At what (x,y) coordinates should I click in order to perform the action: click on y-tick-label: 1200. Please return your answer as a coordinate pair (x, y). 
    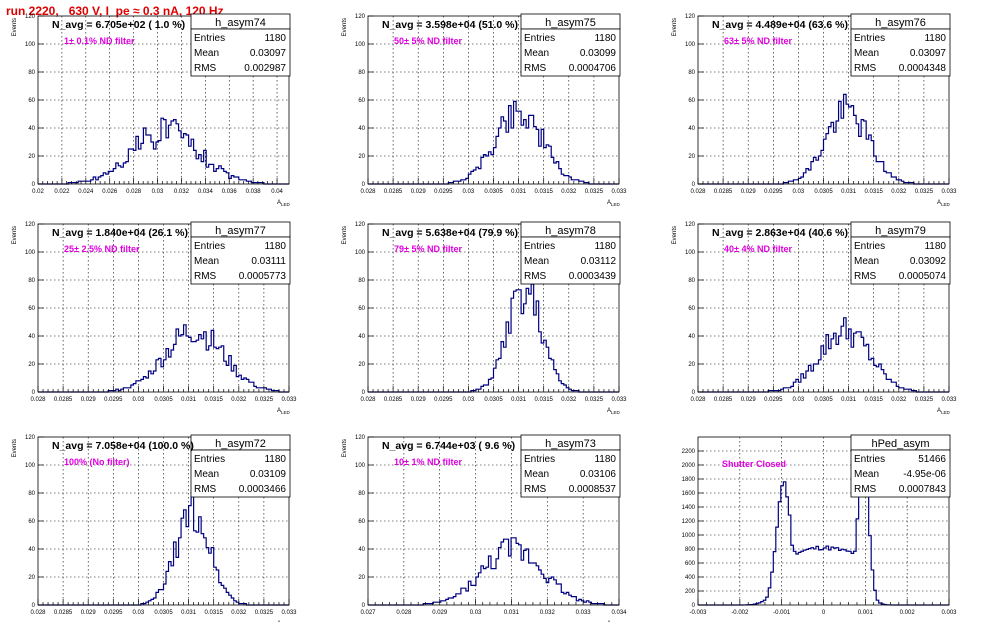
    Looking at the image, I should click on (689, 522).